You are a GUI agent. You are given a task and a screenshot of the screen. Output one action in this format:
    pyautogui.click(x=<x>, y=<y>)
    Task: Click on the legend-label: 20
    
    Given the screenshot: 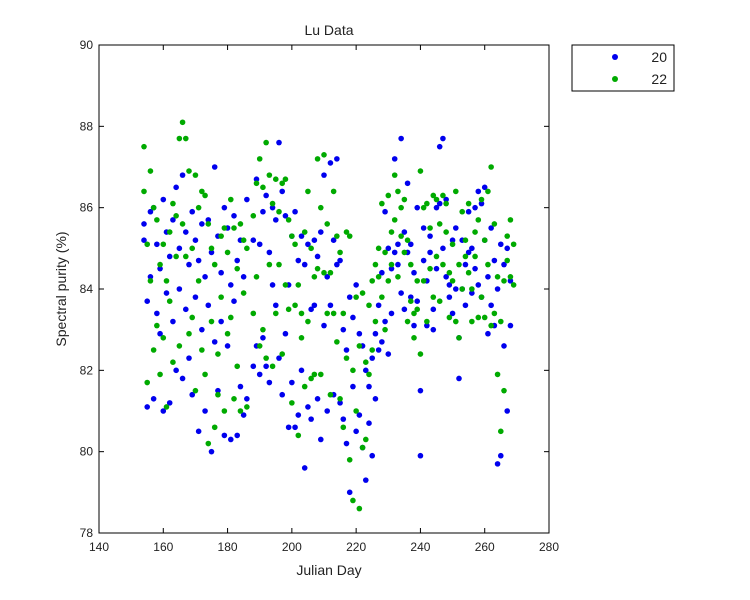 What is the action you would take?
    pyautogui.click(x=659, y=57)
    